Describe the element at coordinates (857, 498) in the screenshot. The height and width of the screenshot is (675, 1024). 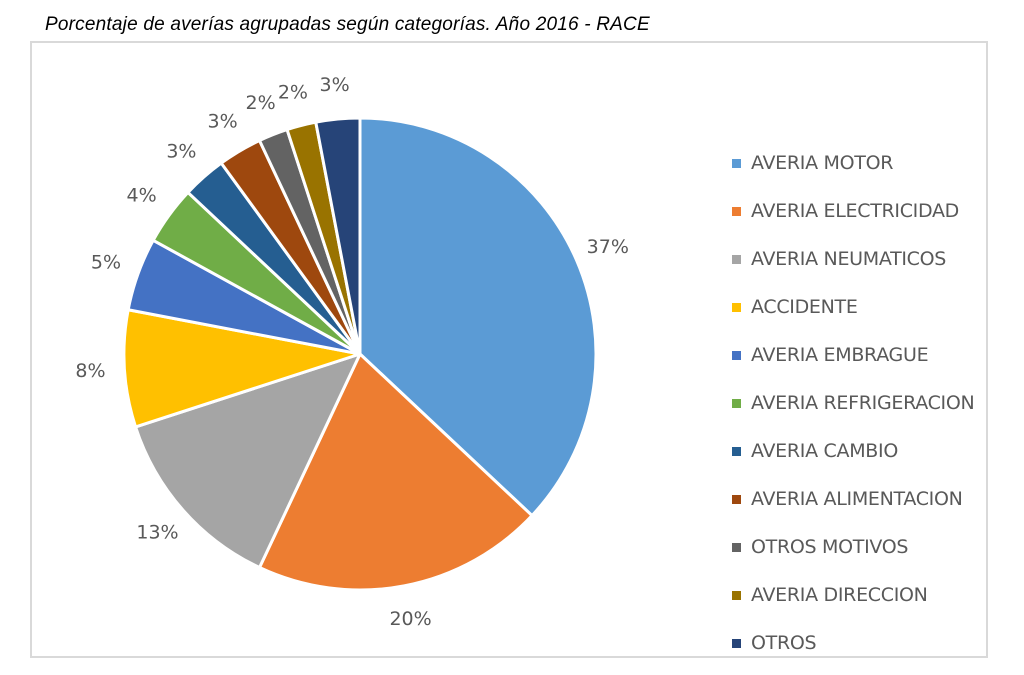
I see `legend-label: AVERIA ALIMENTACION` at that location.